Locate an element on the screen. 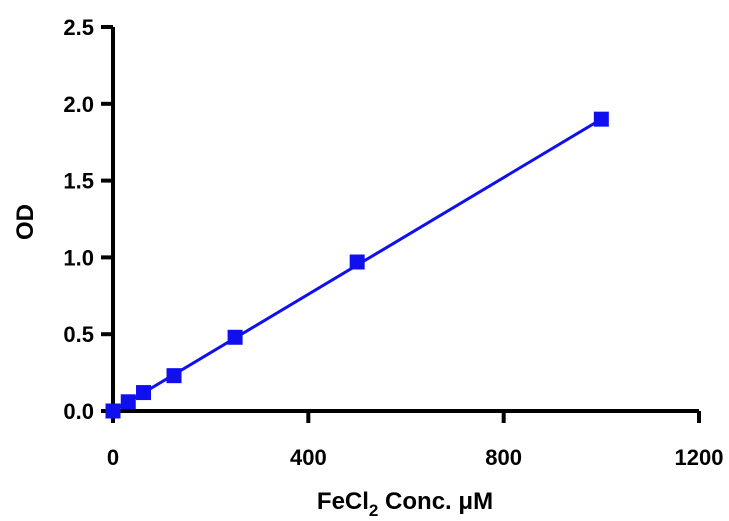 Image resolution: width=729 pixels, height=521 pixels. x-axis-title-subscript: 2 is located at coordinates (373, 510).